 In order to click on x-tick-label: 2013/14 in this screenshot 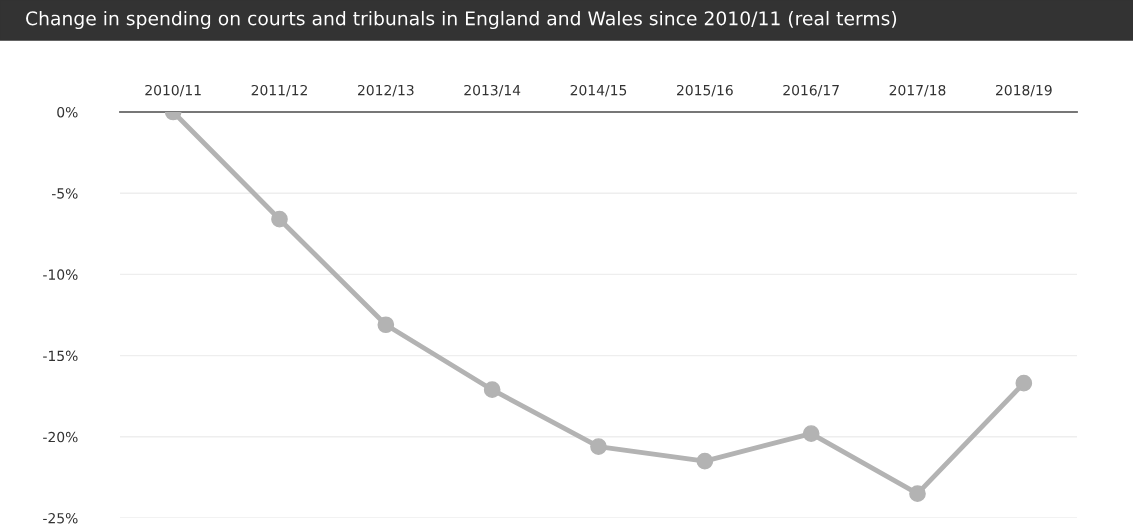, I will do `click(492, 90)`.